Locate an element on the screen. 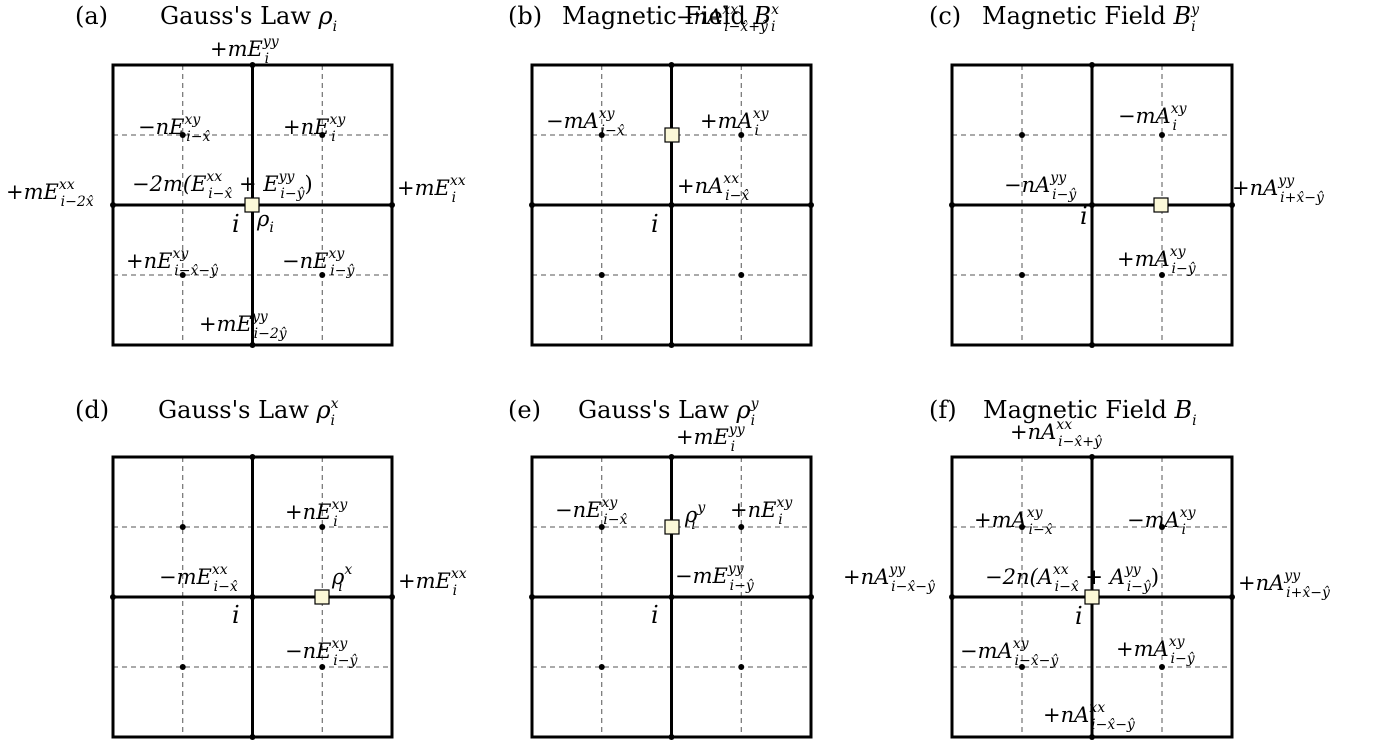 This screenshot has width=1377, height=743. term-label: +mAxy i is located at coordinates (735, 122).